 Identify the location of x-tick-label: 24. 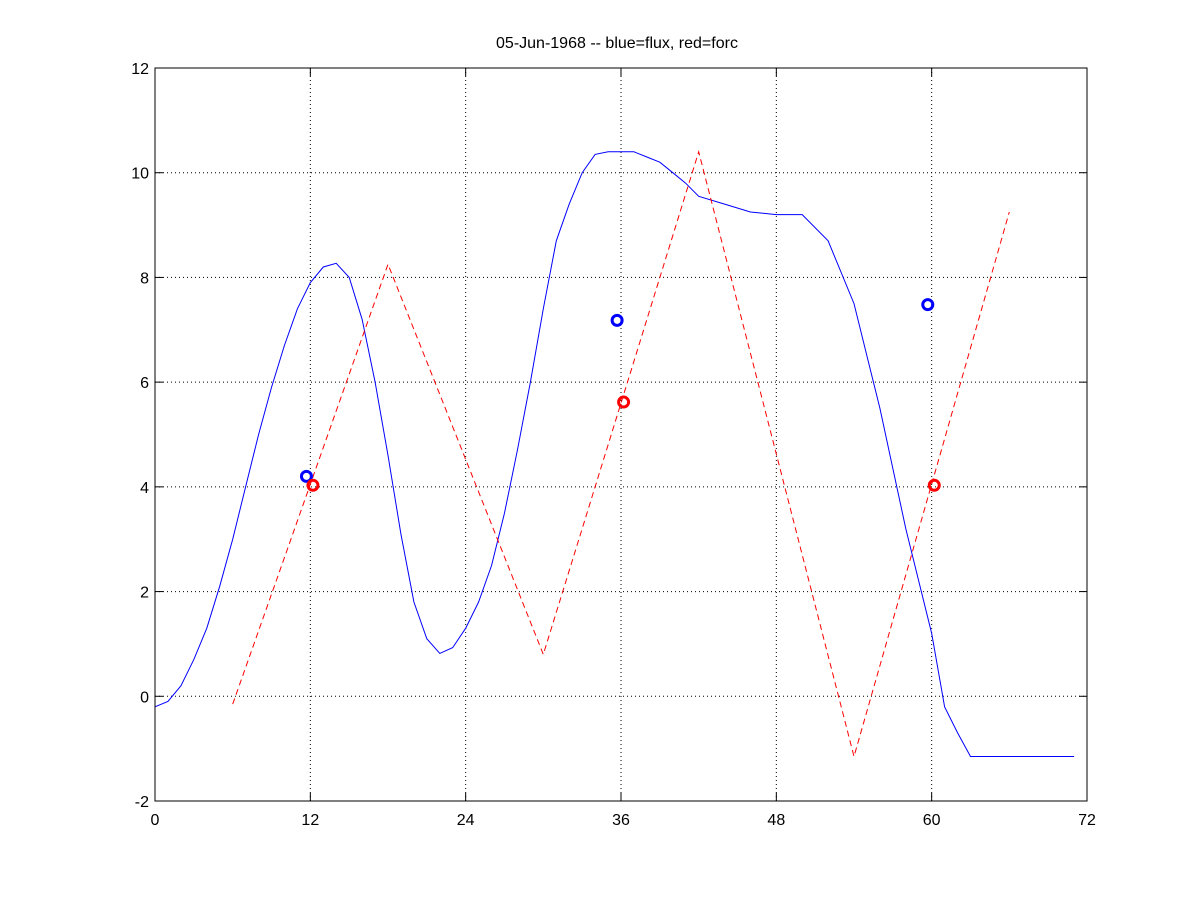
(466, 820).